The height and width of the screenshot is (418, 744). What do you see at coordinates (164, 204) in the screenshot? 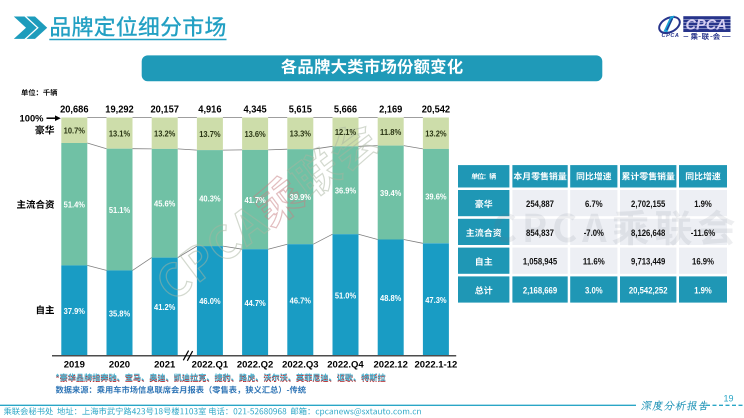
I see `svg-text: 45.6%` at bounding box center [164, 204].